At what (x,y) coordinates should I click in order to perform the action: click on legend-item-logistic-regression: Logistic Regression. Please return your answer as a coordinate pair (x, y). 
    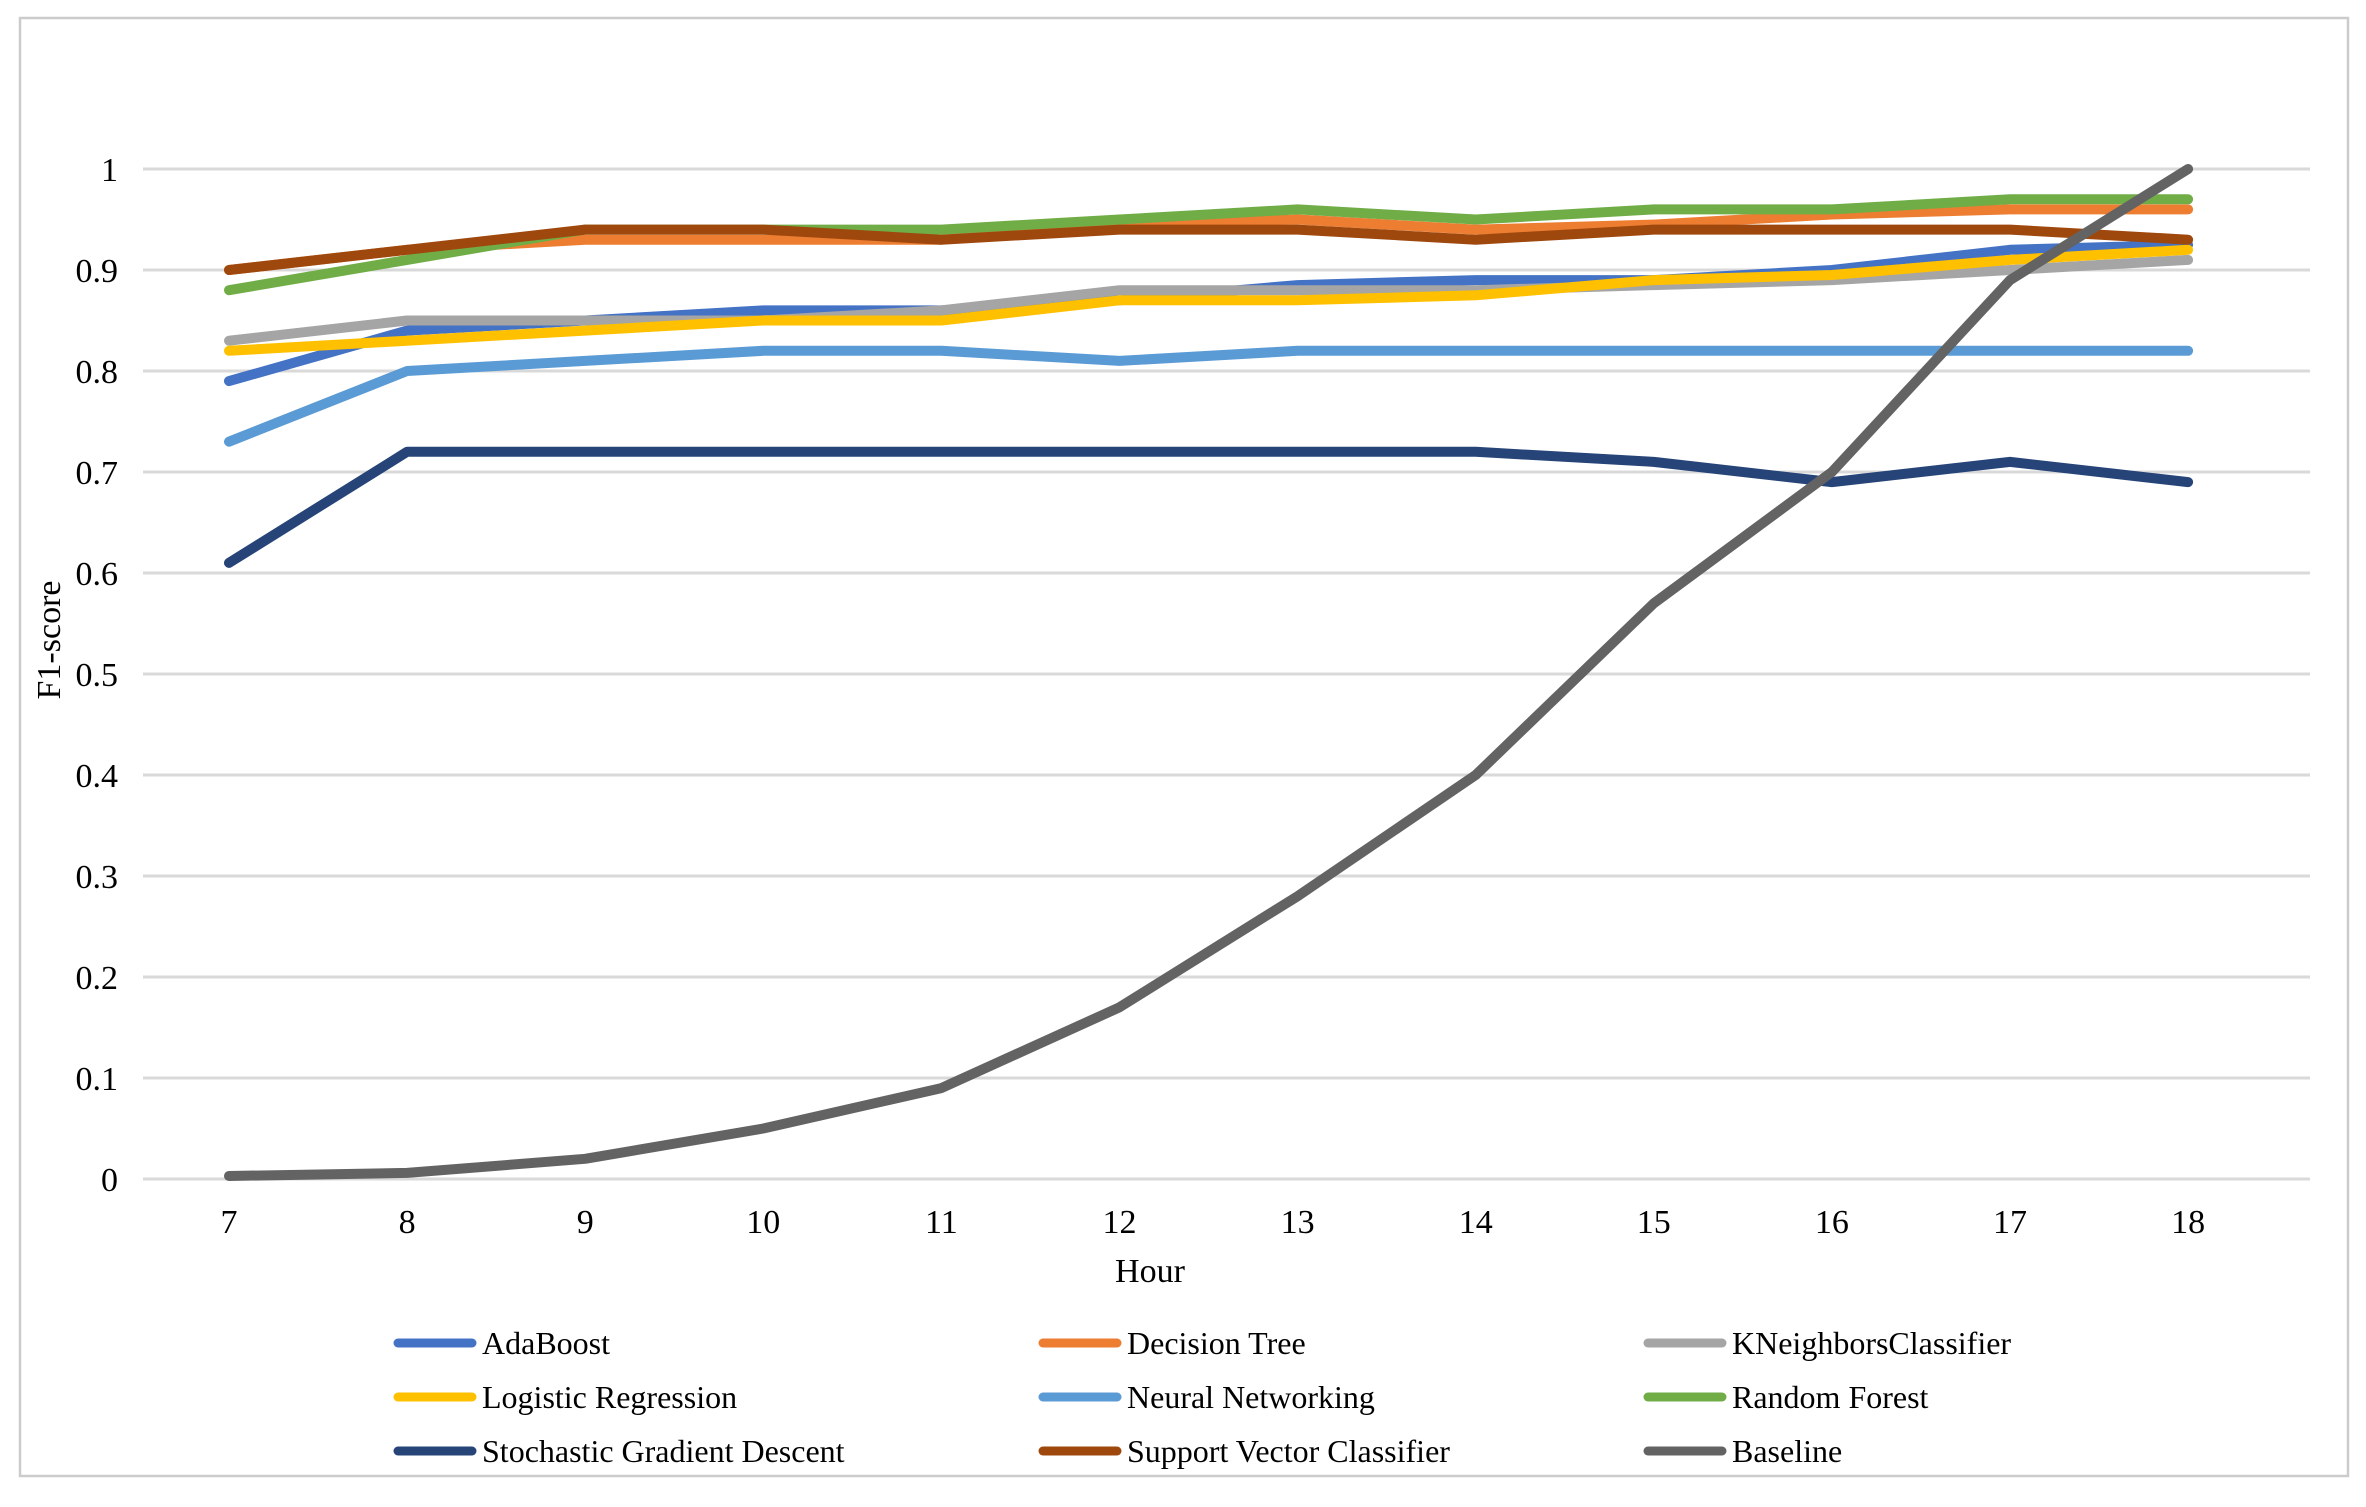
    Looking at the image, I should click on (565, 1397).